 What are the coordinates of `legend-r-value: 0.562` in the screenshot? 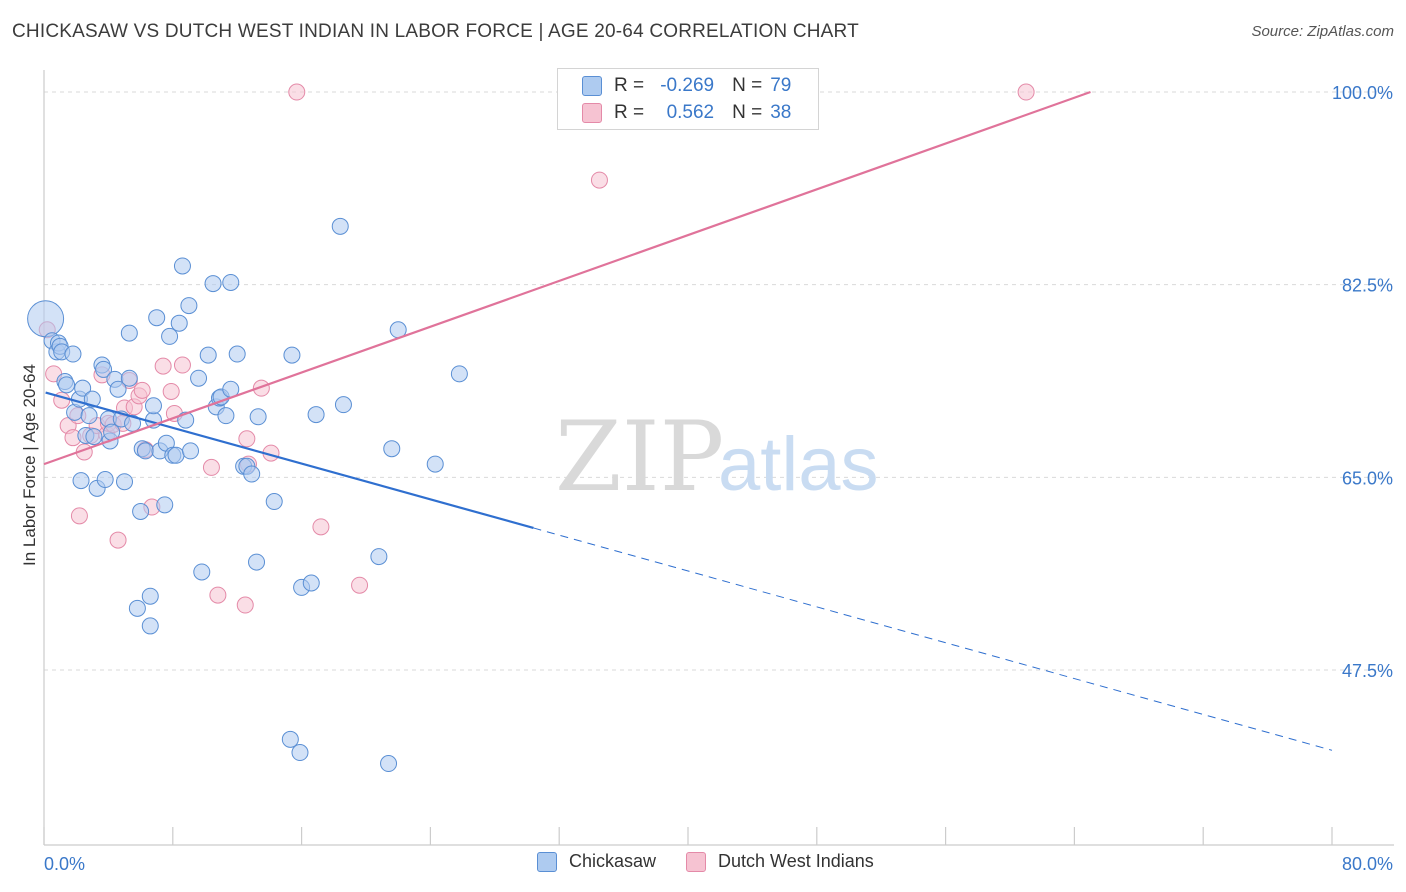 It's located at (690, 112).